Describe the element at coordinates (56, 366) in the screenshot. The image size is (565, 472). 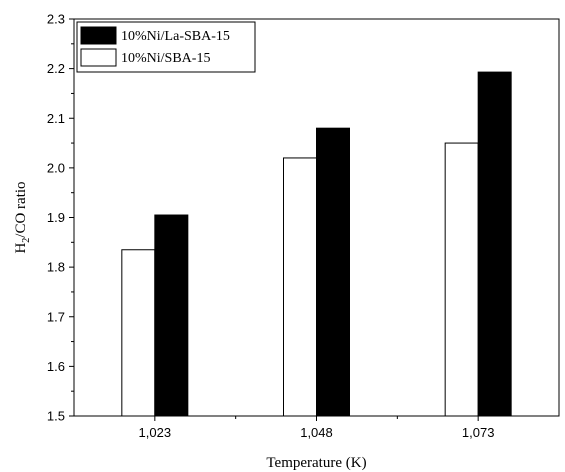
I see `y-tick-label: 1.6` at that location.